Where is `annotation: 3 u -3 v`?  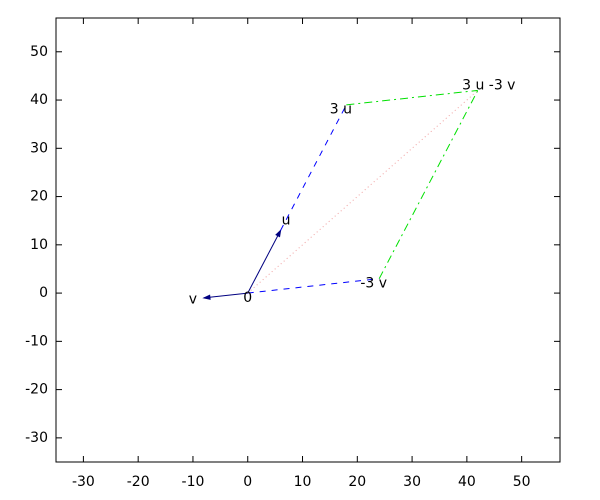
annotation: 3 u -3 v is located at coordinates (488, 86).